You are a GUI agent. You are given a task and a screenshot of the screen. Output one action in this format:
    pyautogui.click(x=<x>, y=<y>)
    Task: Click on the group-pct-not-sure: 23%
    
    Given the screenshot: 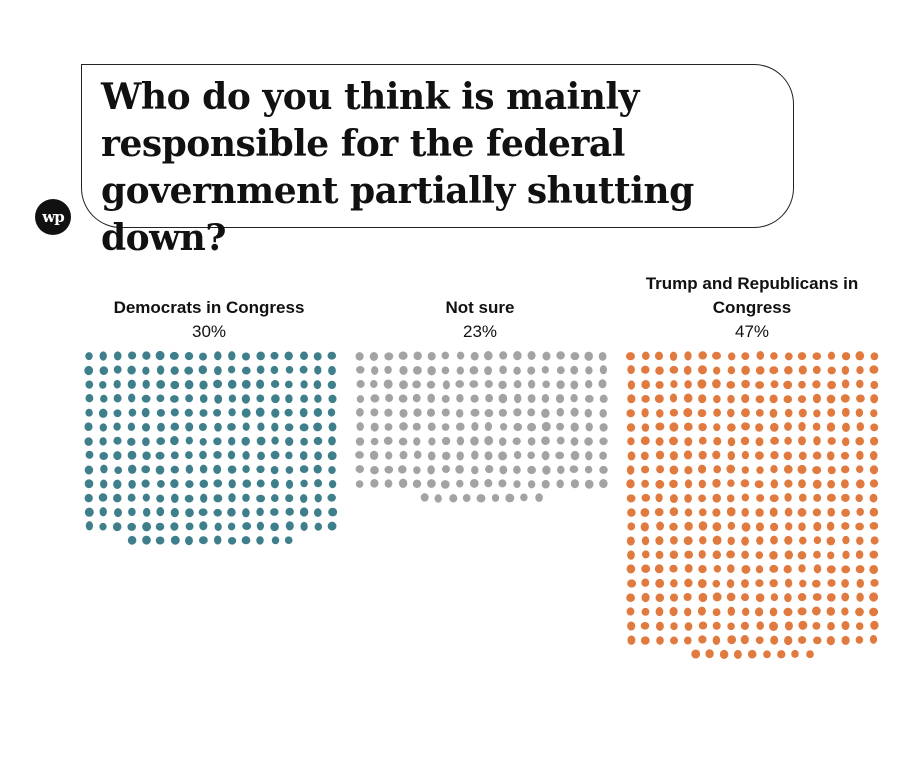 What is the action you would take?
    pyautogui.click(x=480, y=331)
    